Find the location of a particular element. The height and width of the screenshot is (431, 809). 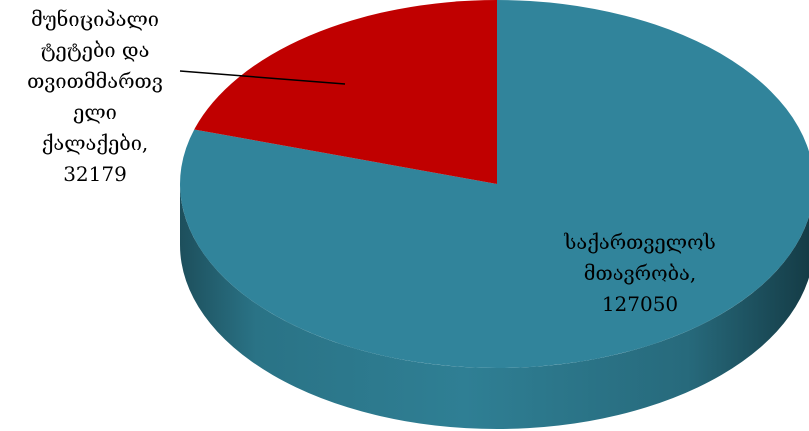

data-label-government: საქართველოს მთავრობა, 127050 is located at coordinates (640, 273).